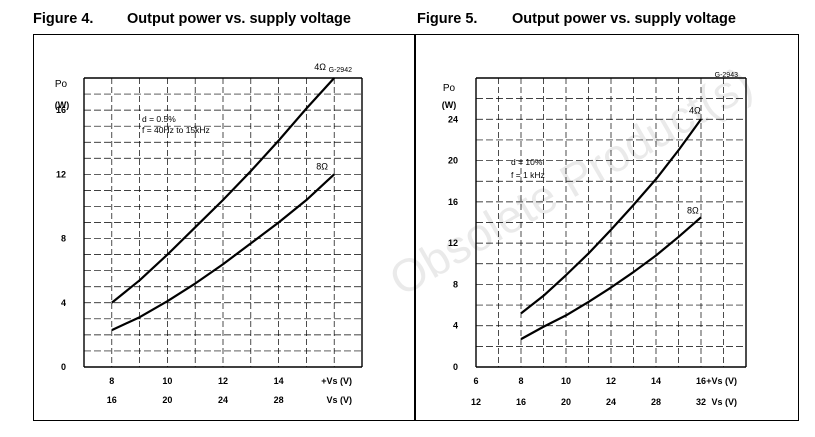 The image size is (815, 437). Describe the element at coordinates (726, 75) in the screenshot. I see `chart-code: G-2943` at that location.